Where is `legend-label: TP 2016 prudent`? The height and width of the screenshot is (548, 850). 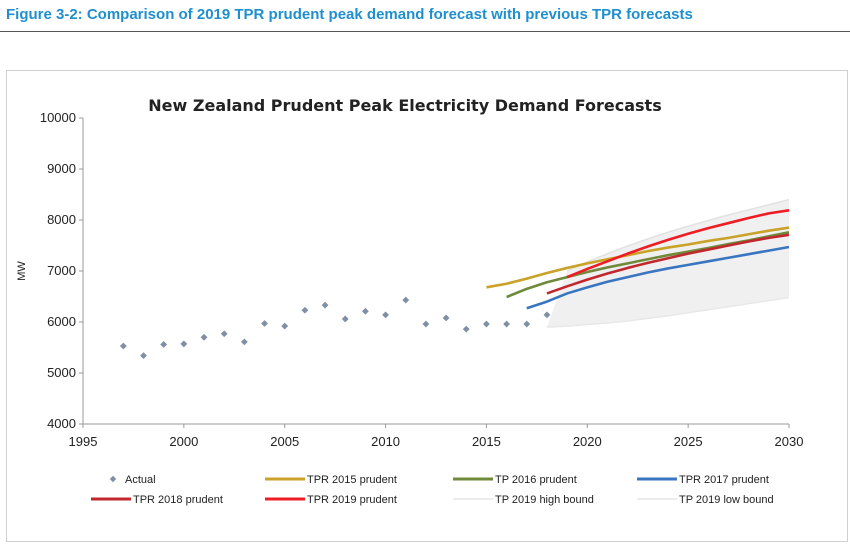 legend-label: TP 2016 prudent is located at coordinates (536, 480).